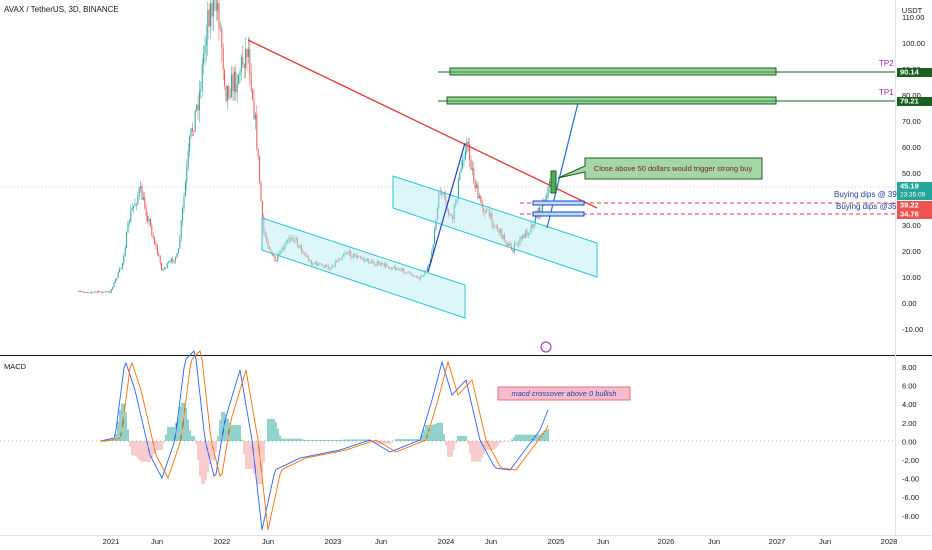 The image size is (932, 550). What do you see at coordinates (909, 100) in the screenshot?
I see `price-tag-text: 79.21` at bounding box center [909, 100].